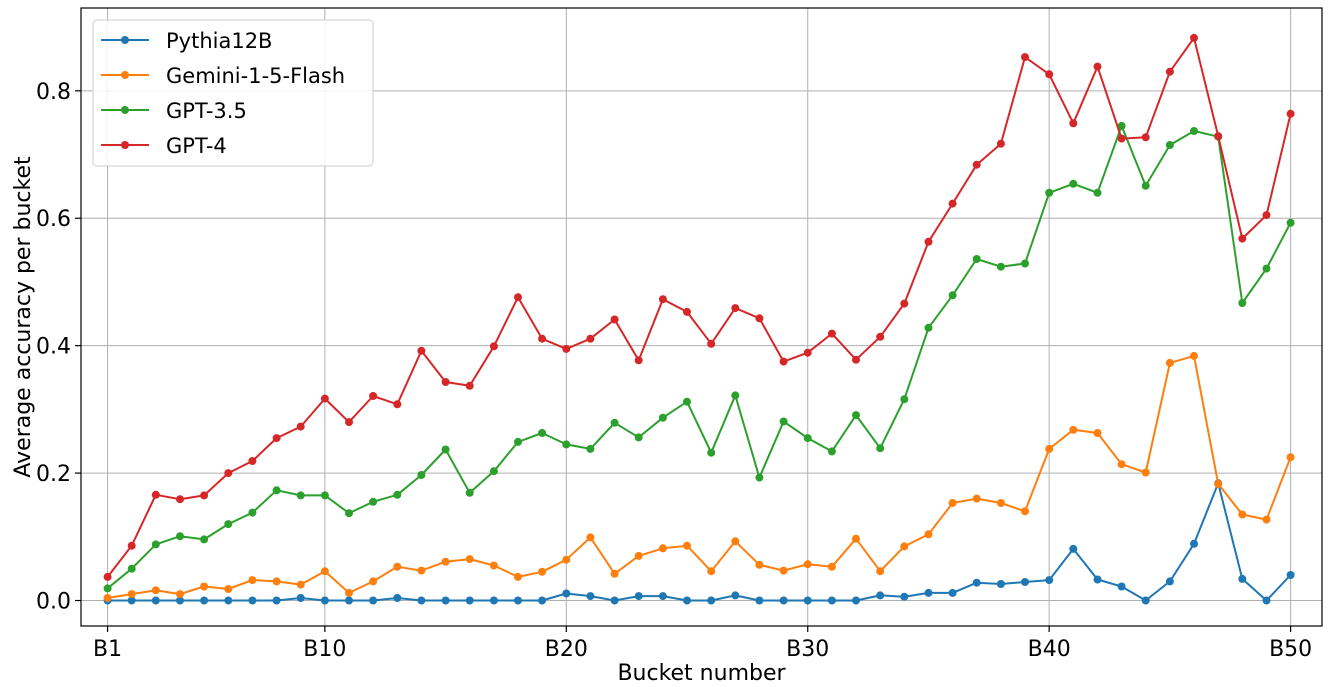 This screenshot has width=1330, height=687. I want to click on x-tick-label: B30, so click(807, 649).